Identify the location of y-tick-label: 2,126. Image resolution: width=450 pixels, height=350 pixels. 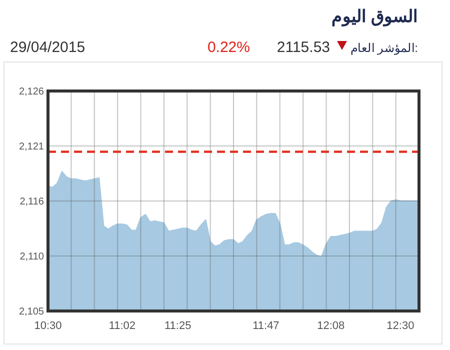
(31, 92).